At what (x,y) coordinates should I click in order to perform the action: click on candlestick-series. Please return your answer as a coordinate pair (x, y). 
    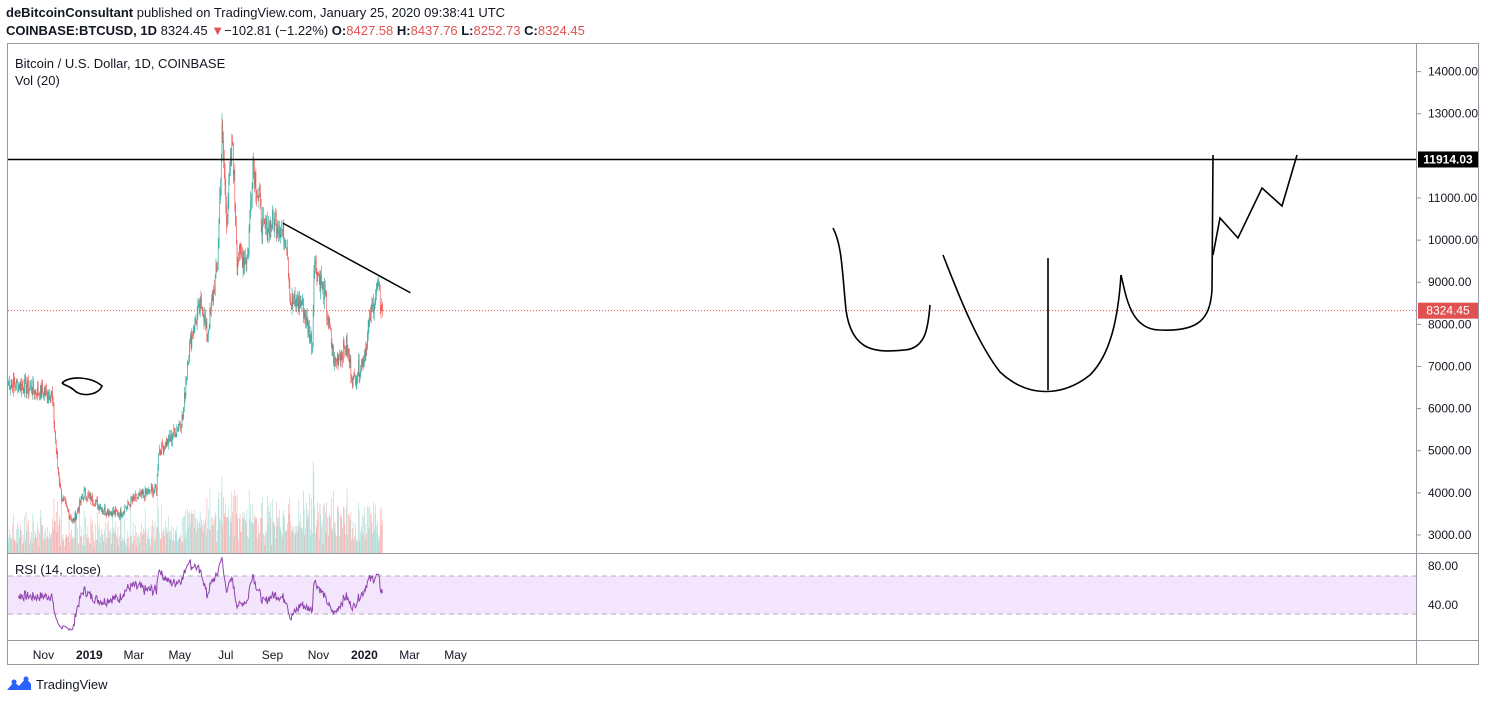
    Looking at the image, I should click on (195, 319).